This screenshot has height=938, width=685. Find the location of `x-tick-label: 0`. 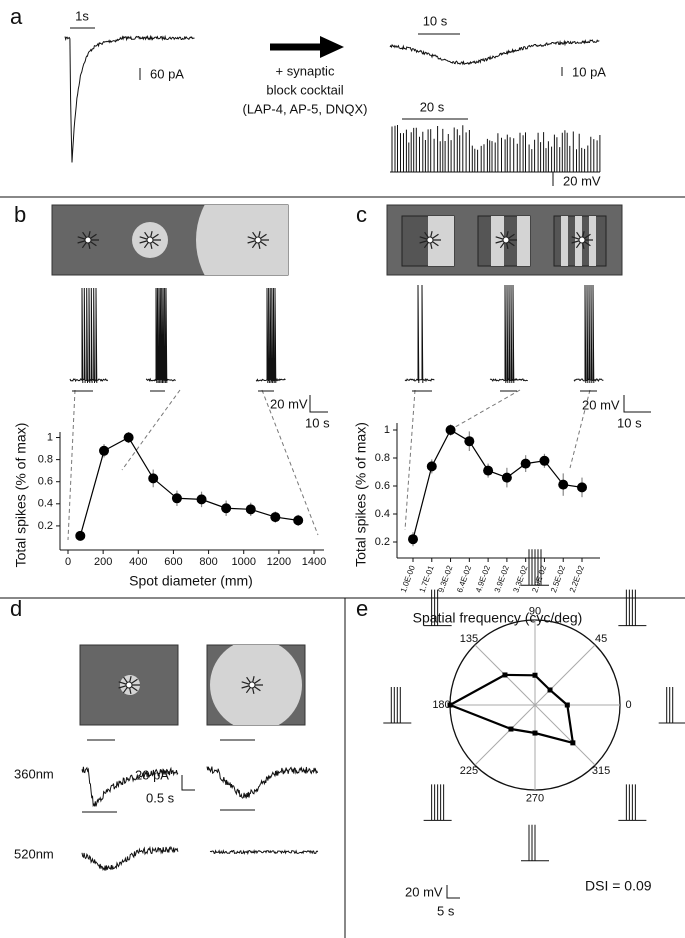

x-tick-label: 0 is located at coordinates (68, 562).